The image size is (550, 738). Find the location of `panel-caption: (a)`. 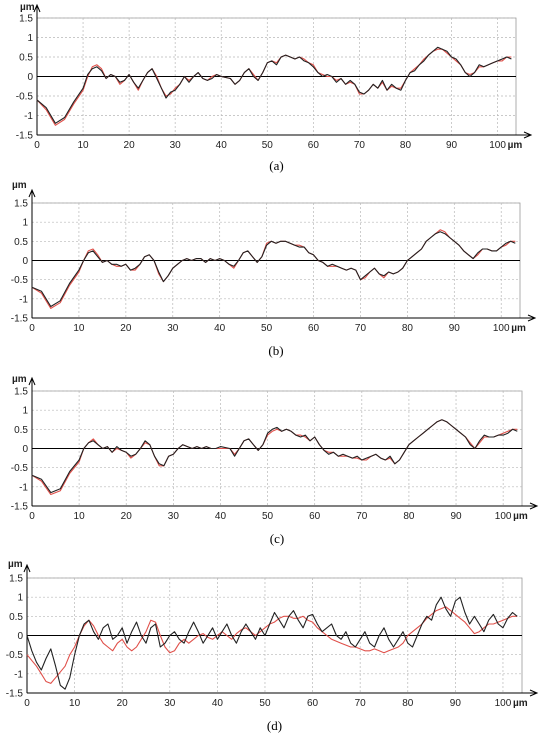

panel-caption: (a) is located at coordinates (276, 165).